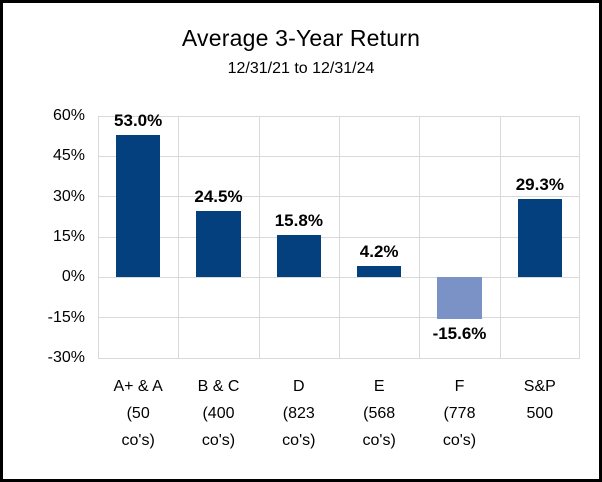  I want to click on bar-value-label: 4.2%, so click(379, 252).